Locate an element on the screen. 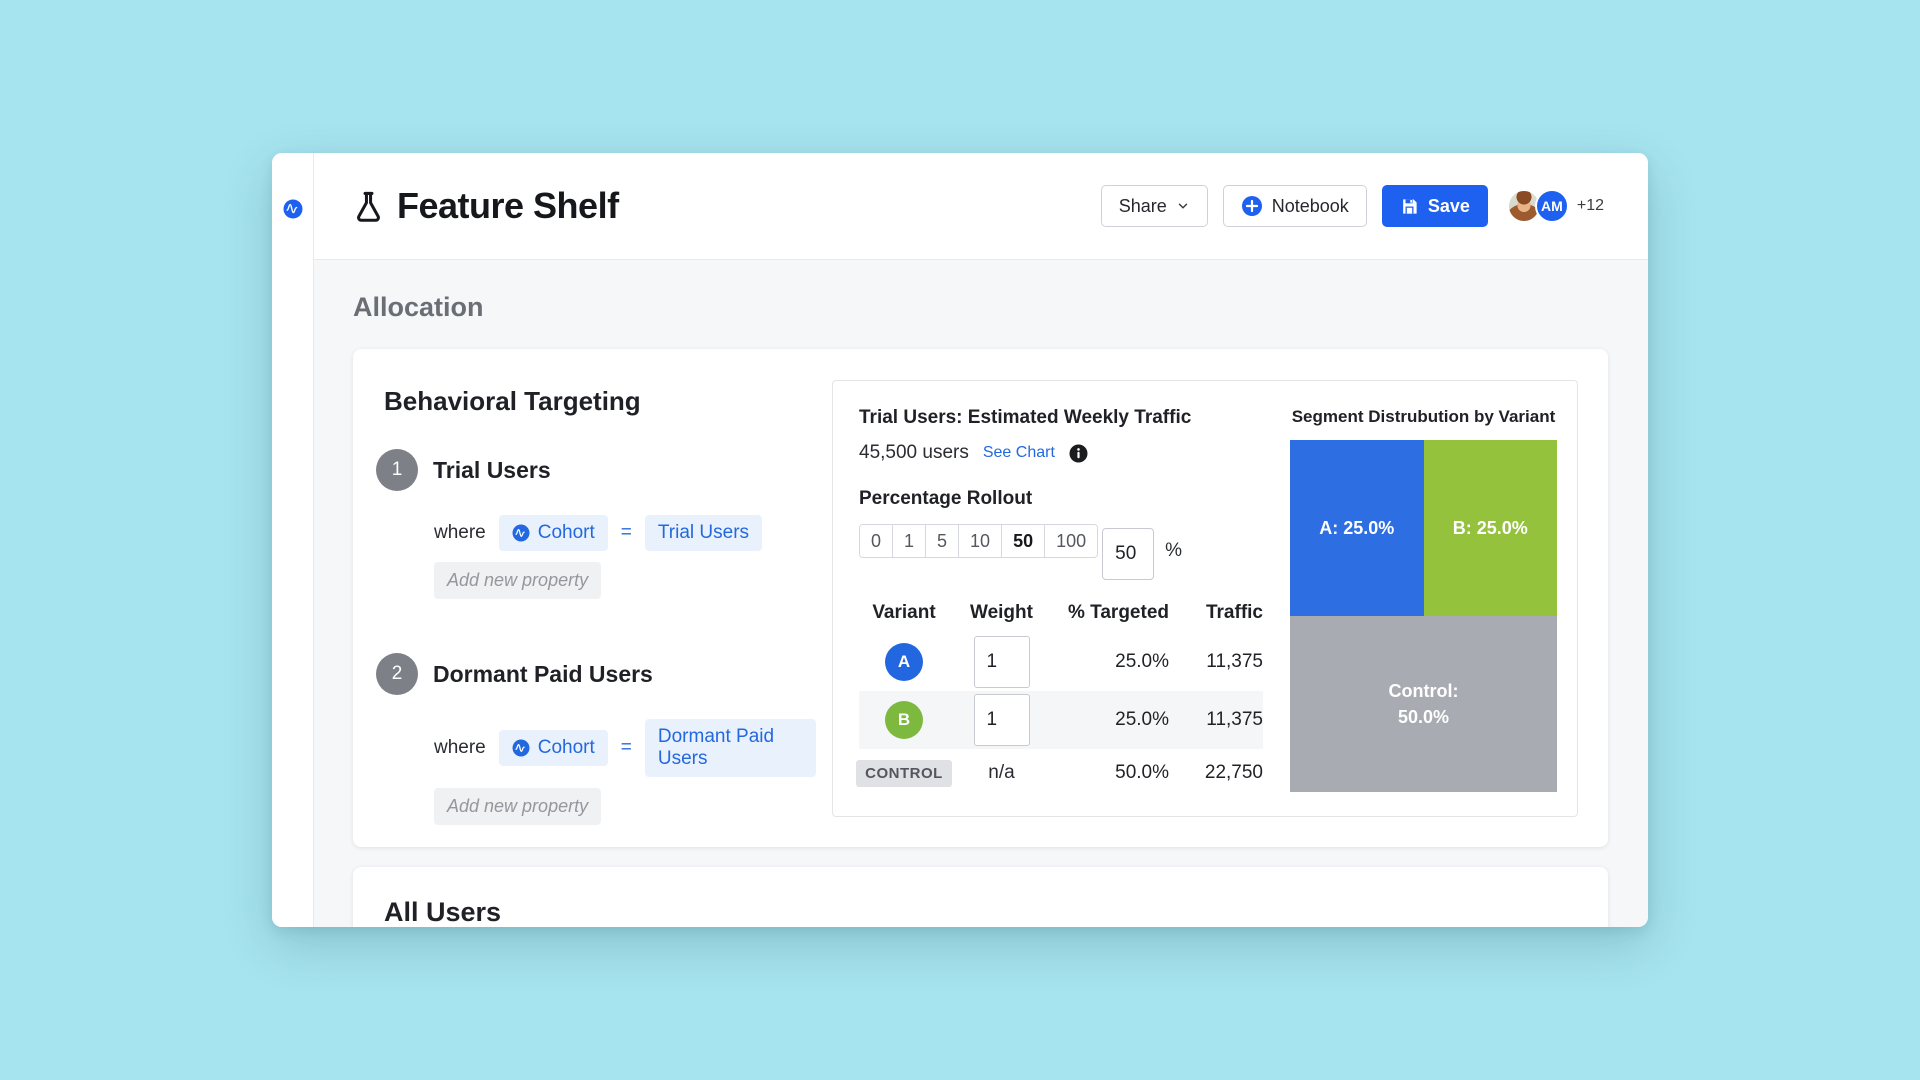 This screenshot has width=1920, height=1080. traffic-value: 45,500 users is located at coordinates (914, 452).